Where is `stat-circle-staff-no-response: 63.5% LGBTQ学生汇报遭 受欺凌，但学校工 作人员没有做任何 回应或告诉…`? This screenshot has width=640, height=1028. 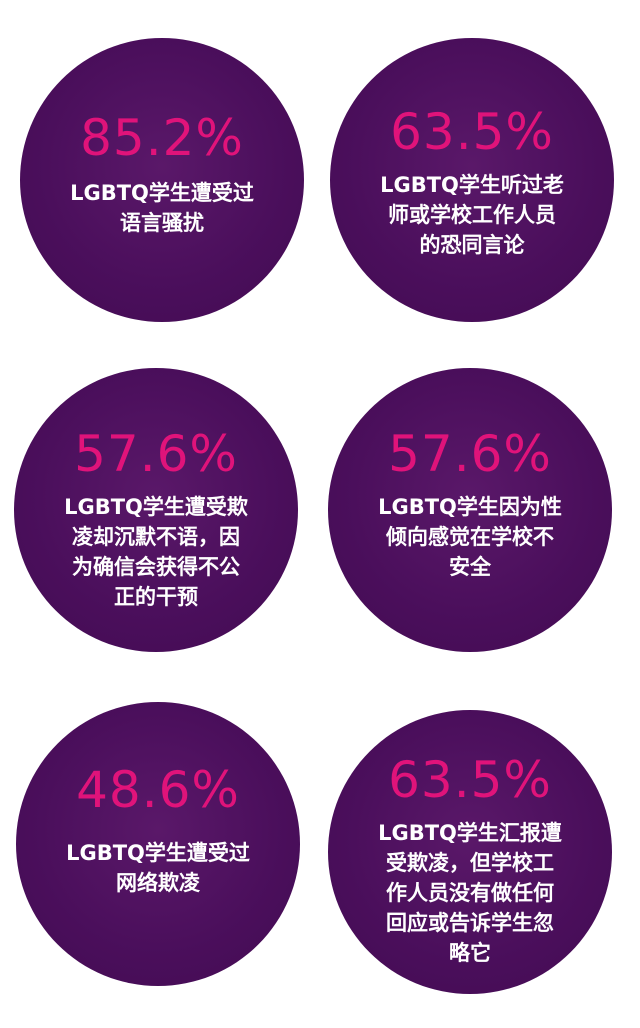 stat-circle-staff-no-response: 63.5% LGBTQ学生汇报遭 受欺凌，但学校工 作人员没有做任何 回应或告诉… is located at coordinates (470, 852).